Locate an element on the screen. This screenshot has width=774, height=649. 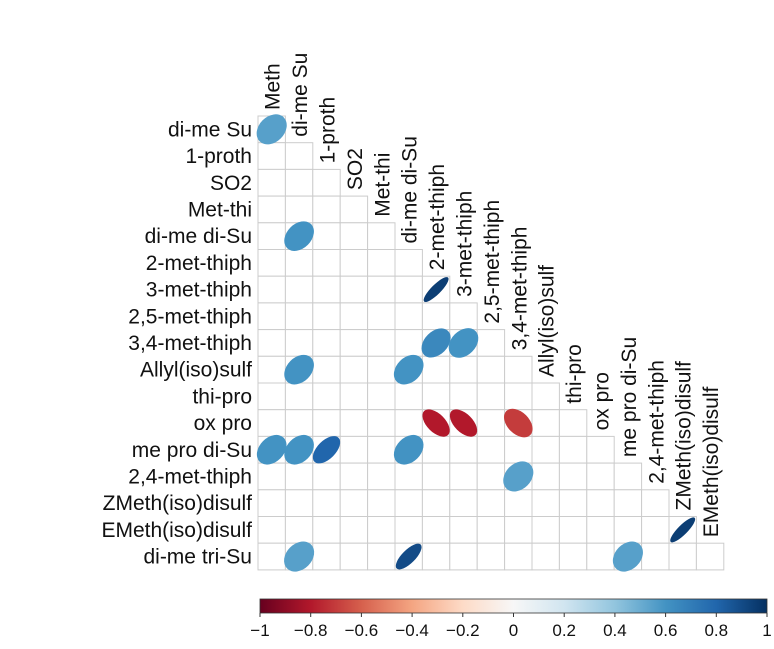
row-label-emeth-iso-disulf: EMeth(iso)disulf is located at coordinates (176, 530).